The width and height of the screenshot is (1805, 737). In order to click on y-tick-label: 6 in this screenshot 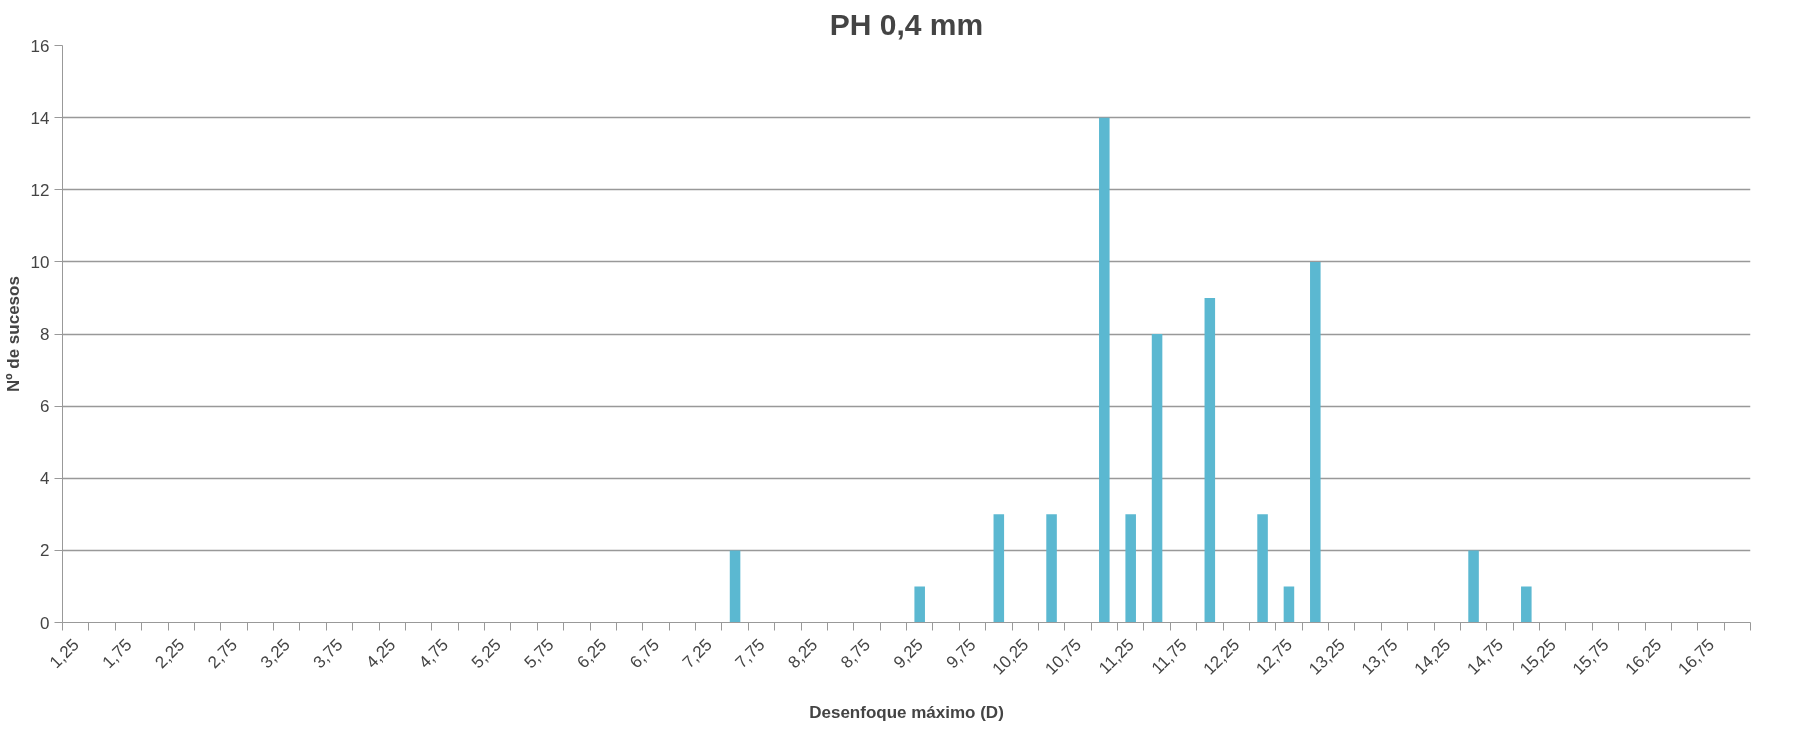, I will do `click(45, 407)`.